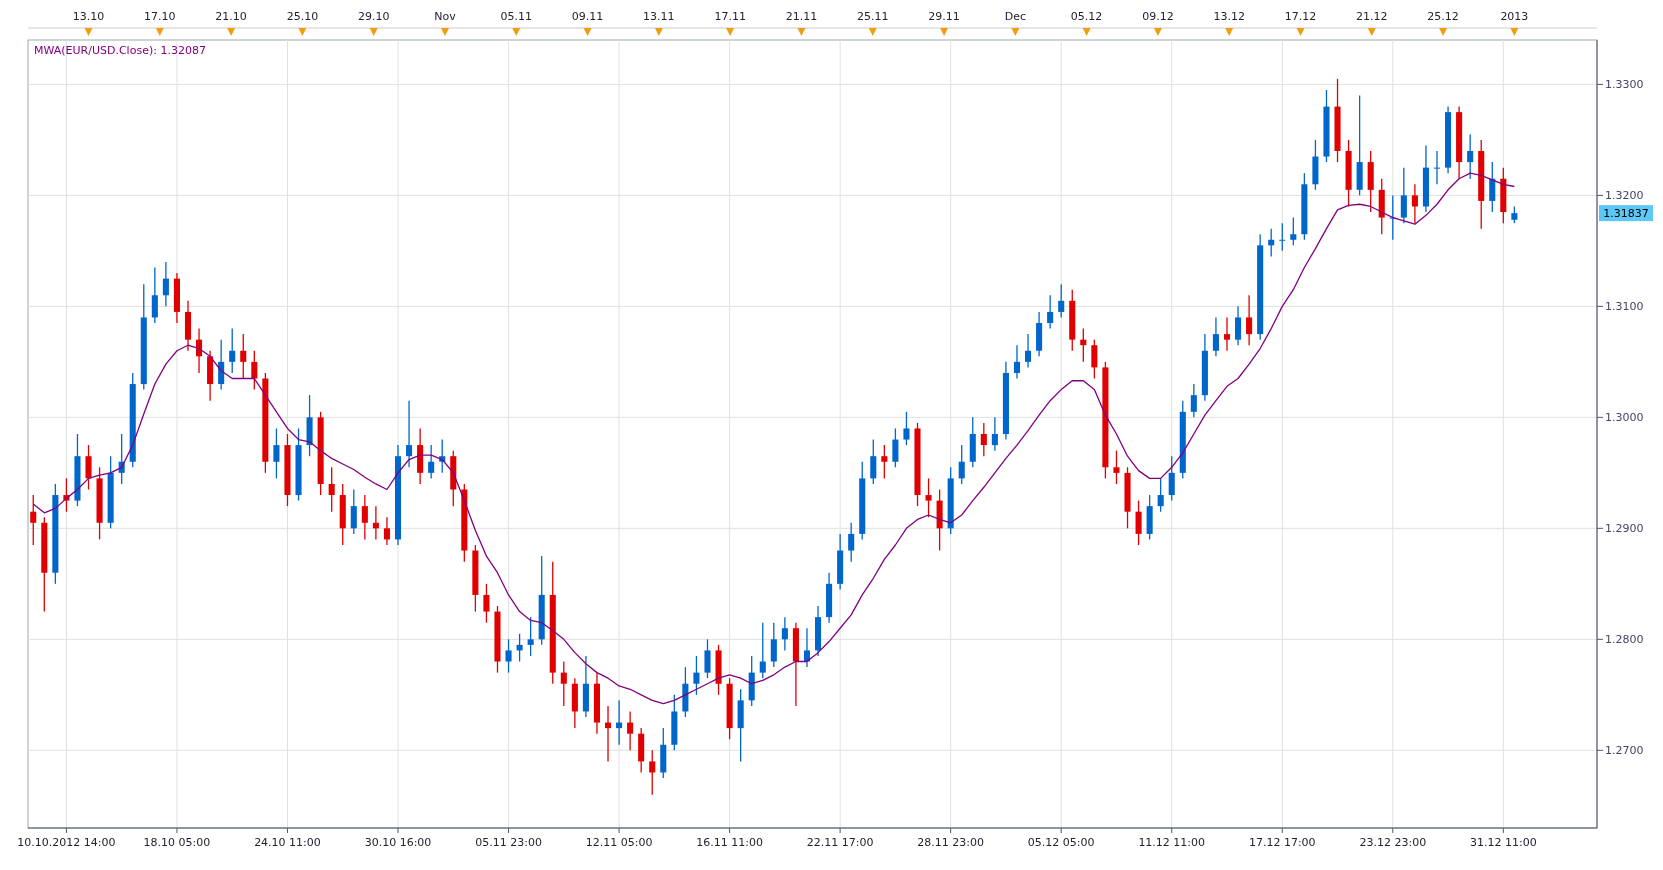 The height and width of the screenshot is (870, 1663). Describe the element at coordinates (445, 16) in the screenshot. I see `text: Nov` at that location.